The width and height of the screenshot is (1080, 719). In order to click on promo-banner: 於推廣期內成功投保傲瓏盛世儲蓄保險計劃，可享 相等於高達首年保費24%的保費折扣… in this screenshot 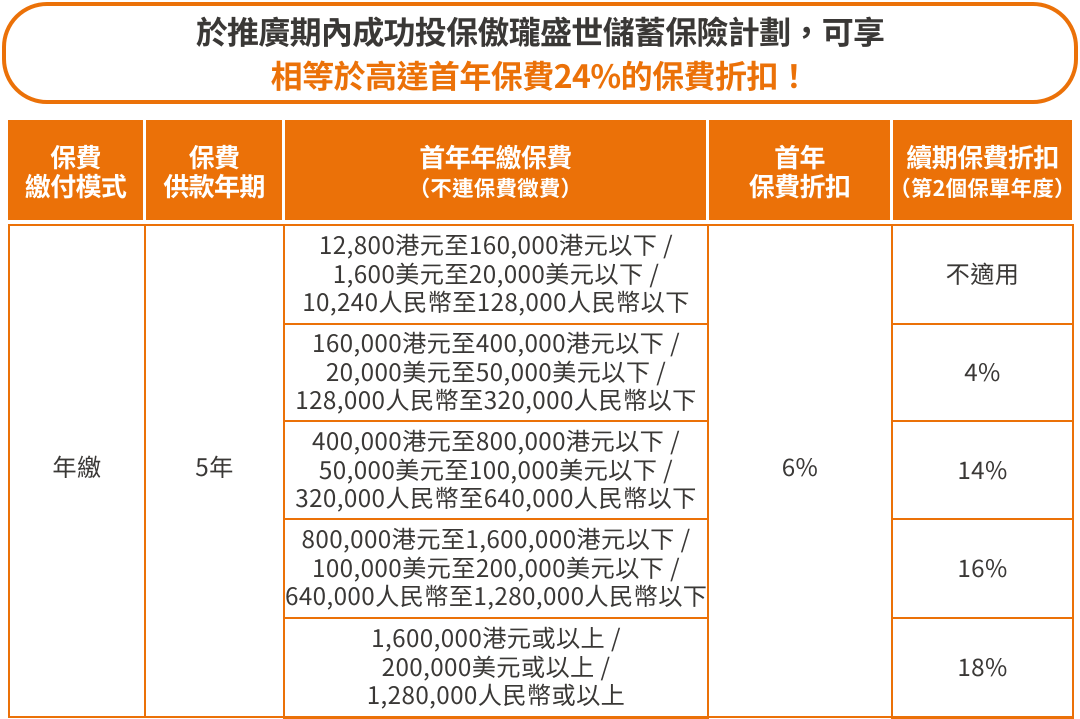, I will do `click(540, 53)`.